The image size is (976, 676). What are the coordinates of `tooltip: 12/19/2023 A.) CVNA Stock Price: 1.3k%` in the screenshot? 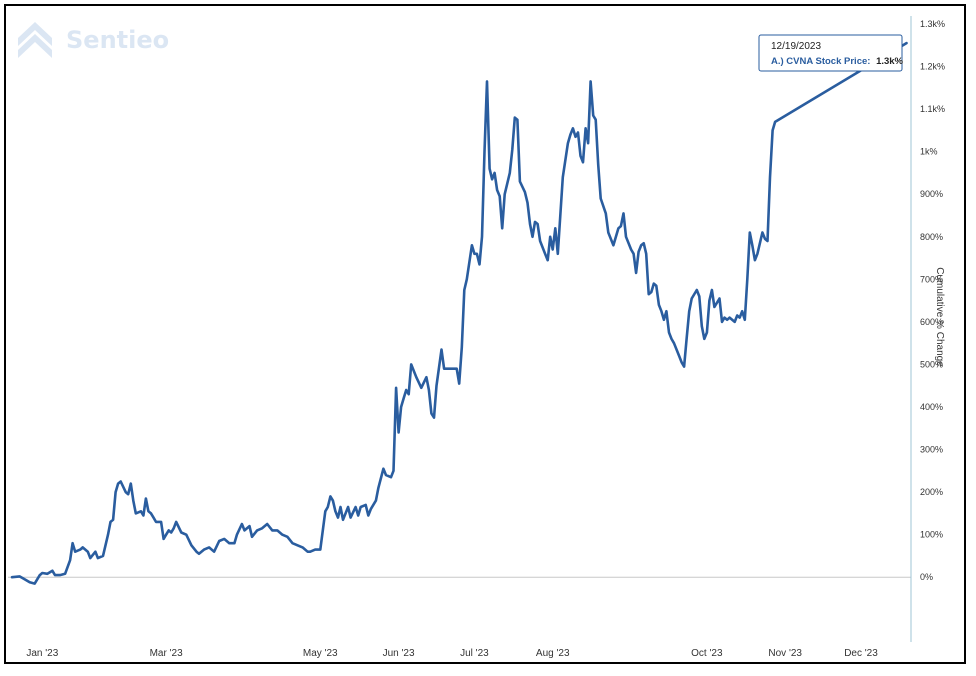 It's located at (831, 53).